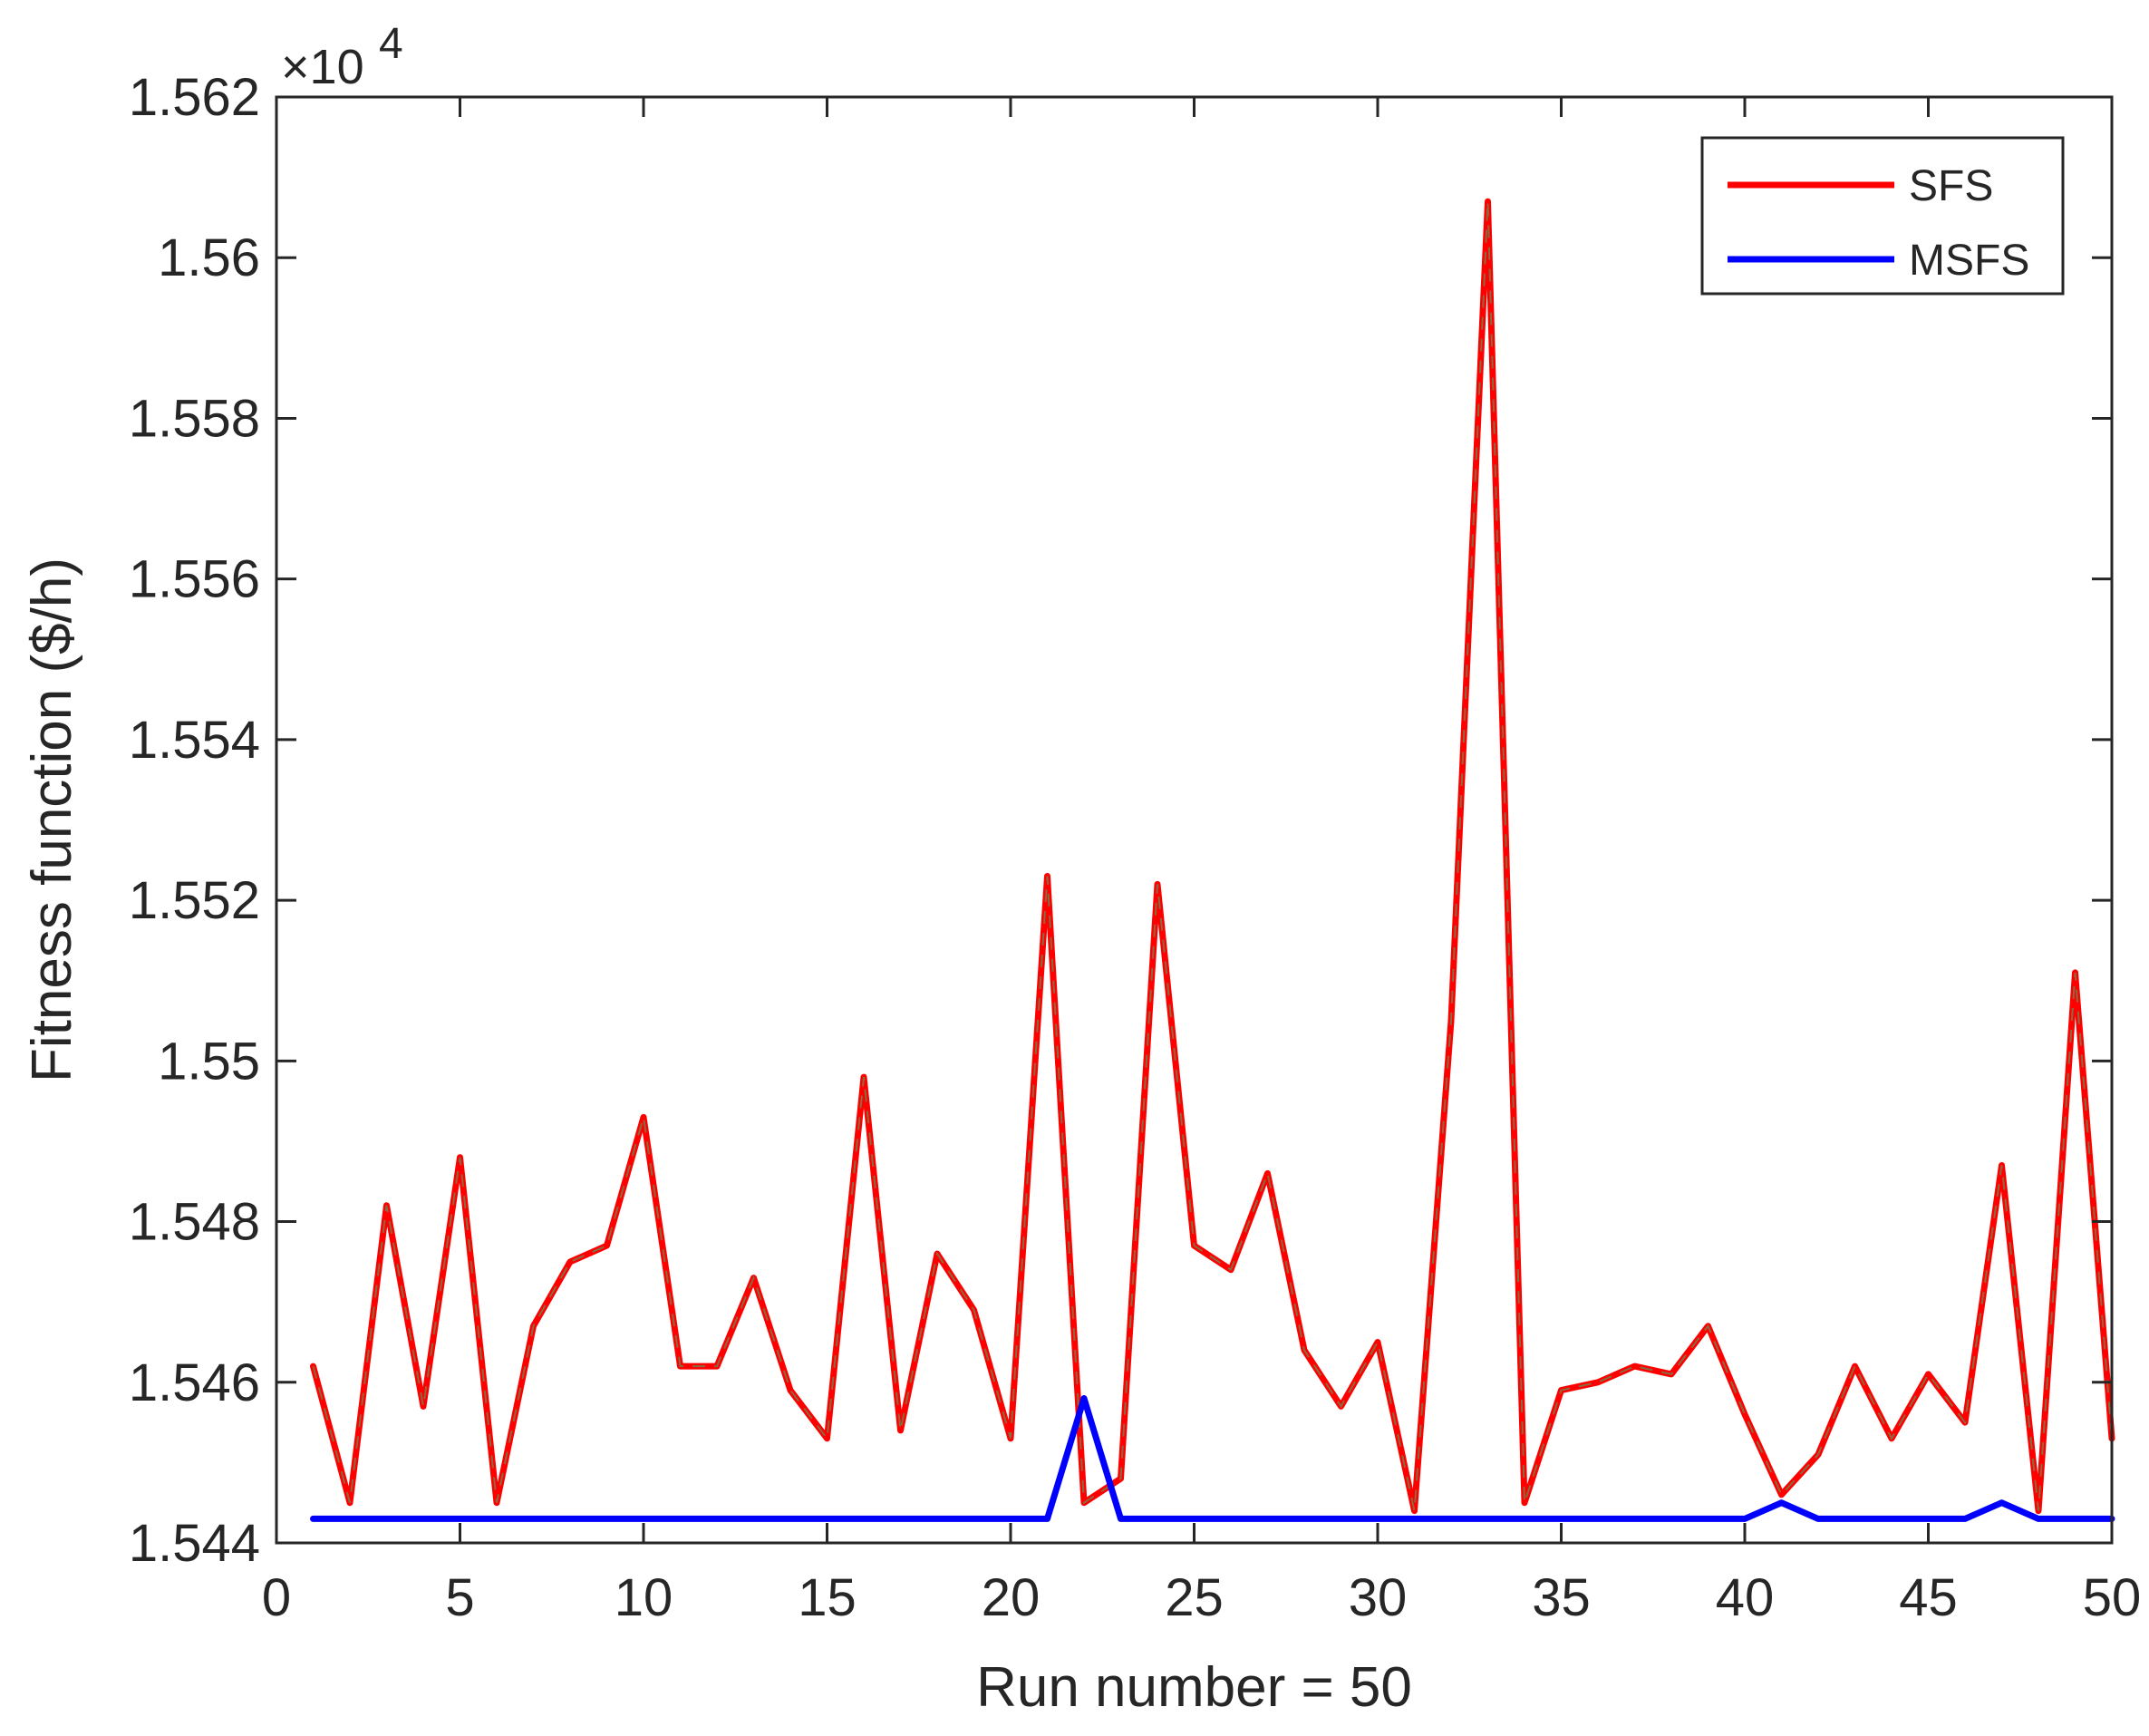  What do you see at coordinates (644, 1597) in the screenshot?
I see `x-tick-label: 10` at bounding box center [644, 1597].